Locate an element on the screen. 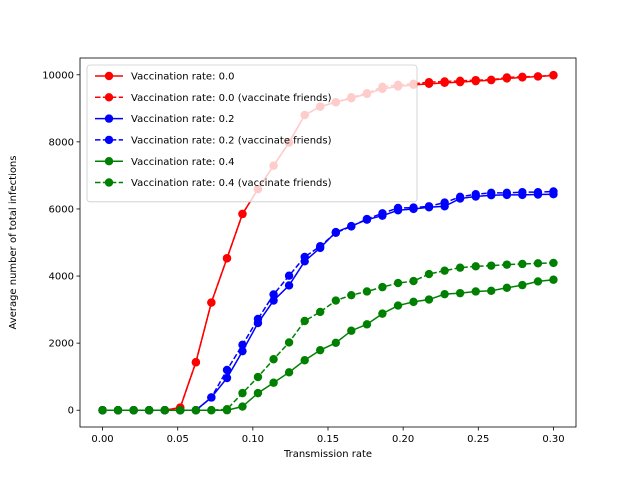 Image resolution: width=640 pixels, height=480 pixels. legend-label: Vaccination rate: 0.0 is located at coordinates (183, 77).